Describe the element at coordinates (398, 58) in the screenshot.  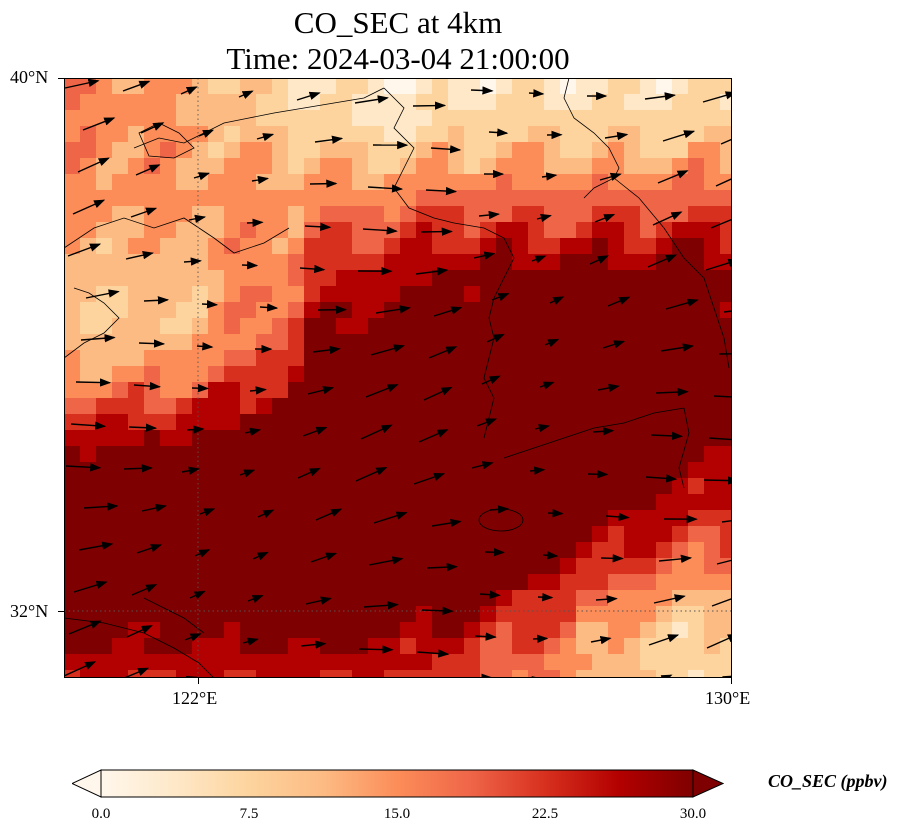
I see `map-time-subtitle: Time: 2024-03-04 21:00:00` at that location.